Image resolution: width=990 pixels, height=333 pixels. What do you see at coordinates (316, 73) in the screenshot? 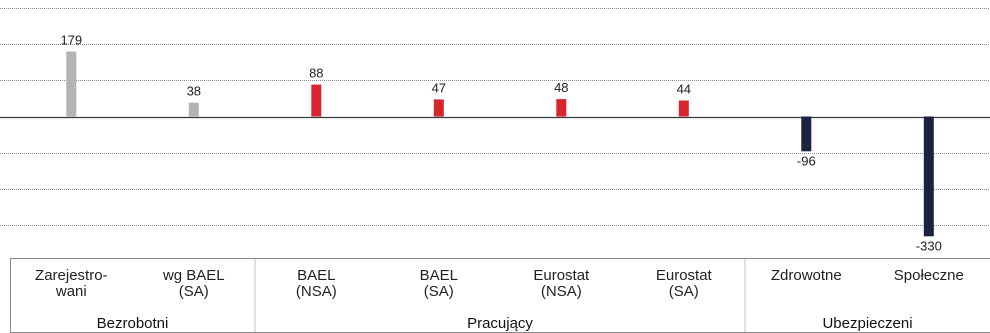
I see `value-label: 88` at bounding box center [316, 73].